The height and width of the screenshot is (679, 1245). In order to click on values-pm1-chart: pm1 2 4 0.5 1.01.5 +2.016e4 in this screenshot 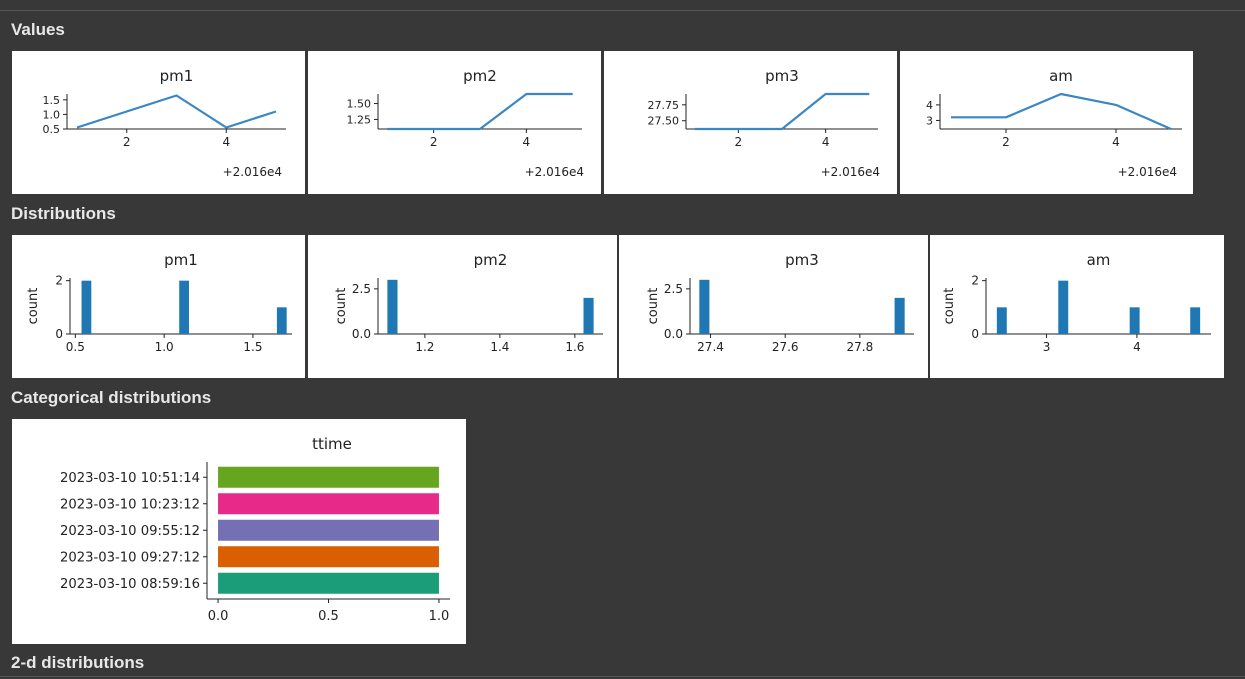, I will do `click(164, 123)`.